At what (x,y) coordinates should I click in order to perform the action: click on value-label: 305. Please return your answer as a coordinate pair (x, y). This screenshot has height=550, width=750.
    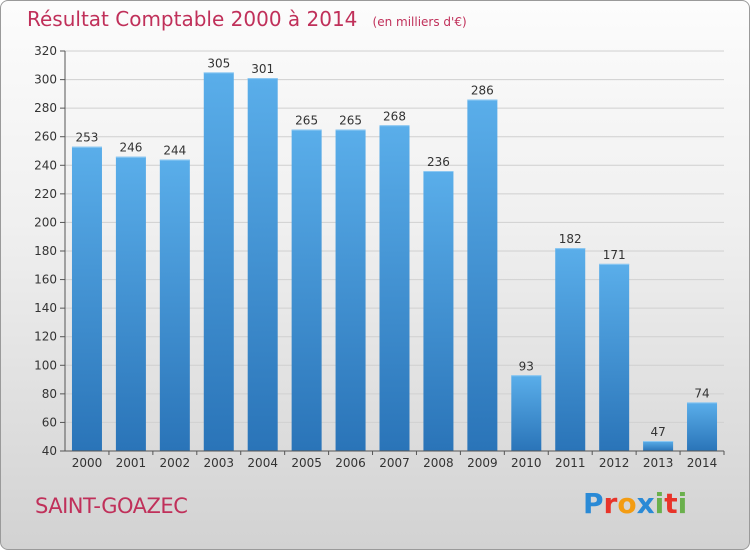
    Looking at the image, I should click on (218, 63).